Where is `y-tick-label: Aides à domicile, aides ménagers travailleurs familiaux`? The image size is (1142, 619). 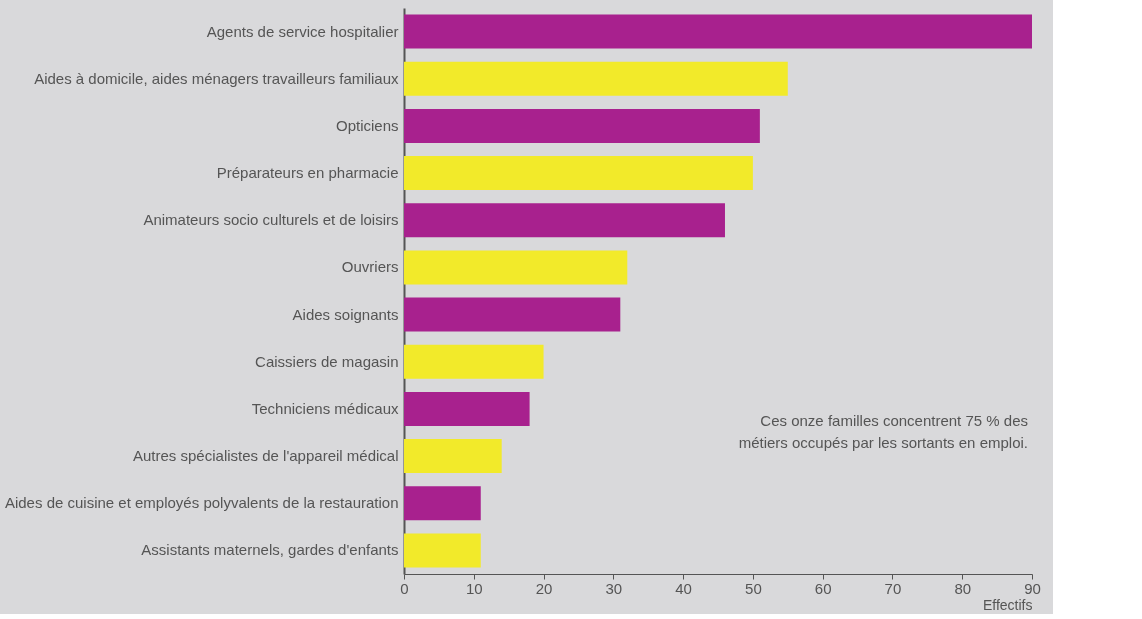
y-tick-label: Aides à domicile, aides ménagers travailleurs familiaux is located at coordinates (216, 78).